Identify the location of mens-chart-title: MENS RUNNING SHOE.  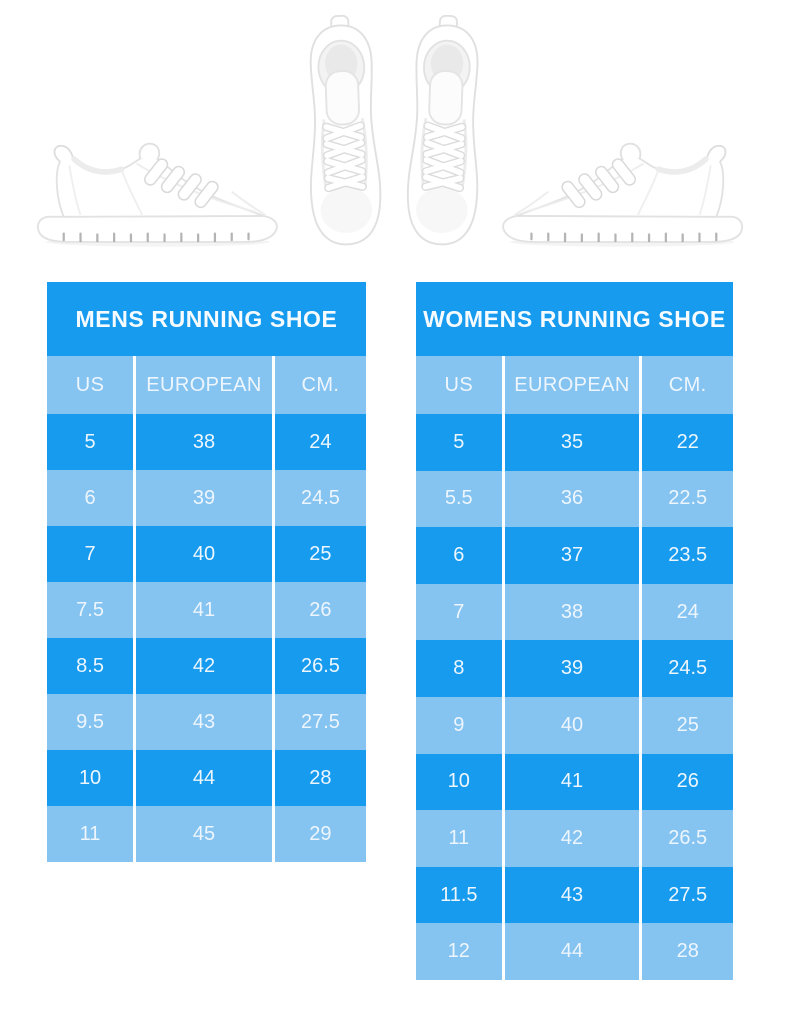
(206, 319).